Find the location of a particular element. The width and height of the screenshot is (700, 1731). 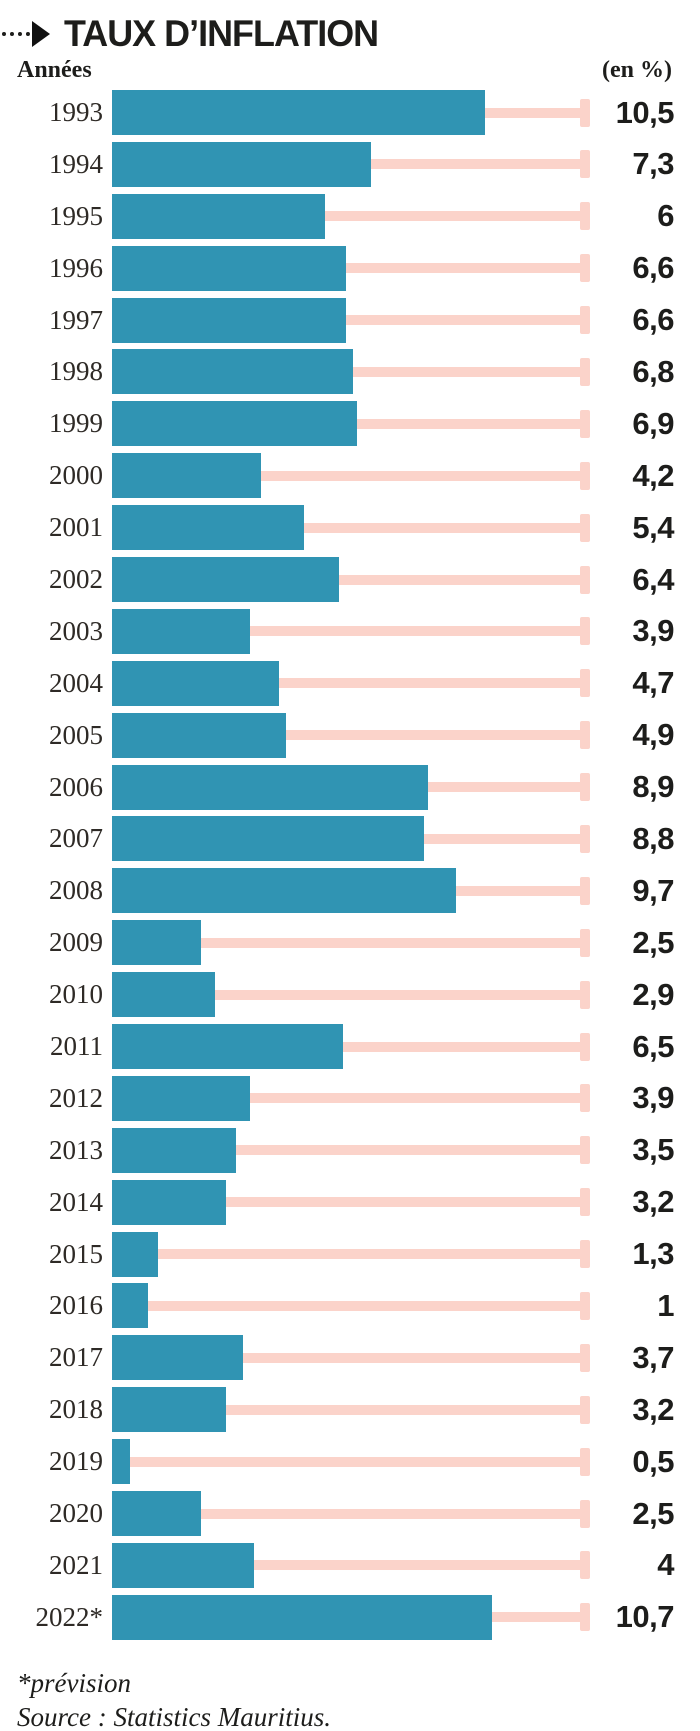

year-label: 2022* is located at coordinates (69, 1616).